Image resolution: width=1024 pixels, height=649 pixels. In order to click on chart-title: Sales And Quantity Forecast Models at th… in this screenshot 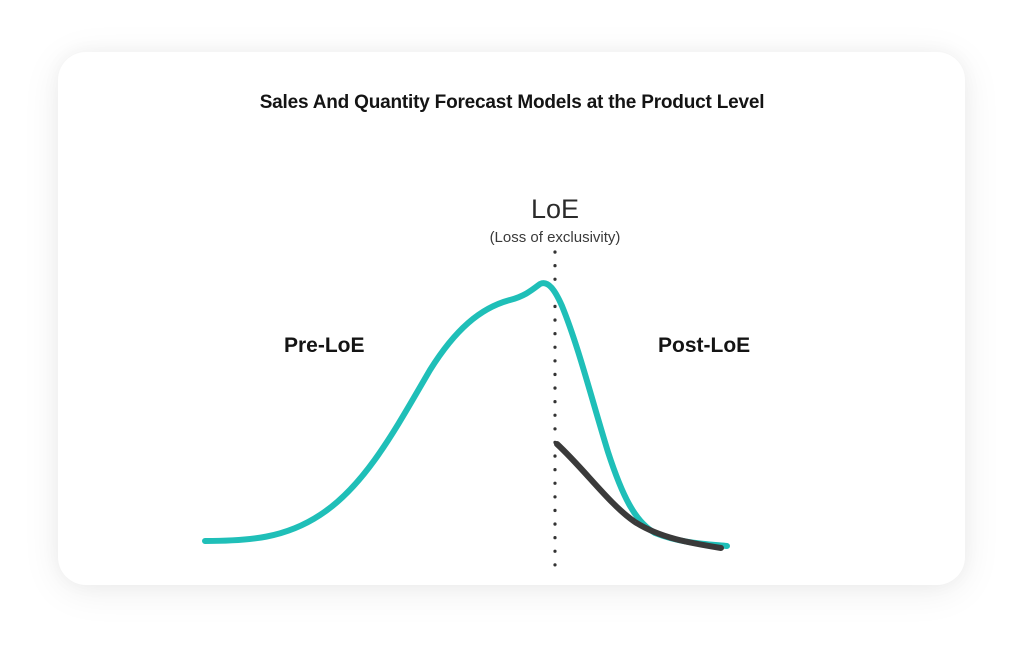, I will do `click(512, 102)`.